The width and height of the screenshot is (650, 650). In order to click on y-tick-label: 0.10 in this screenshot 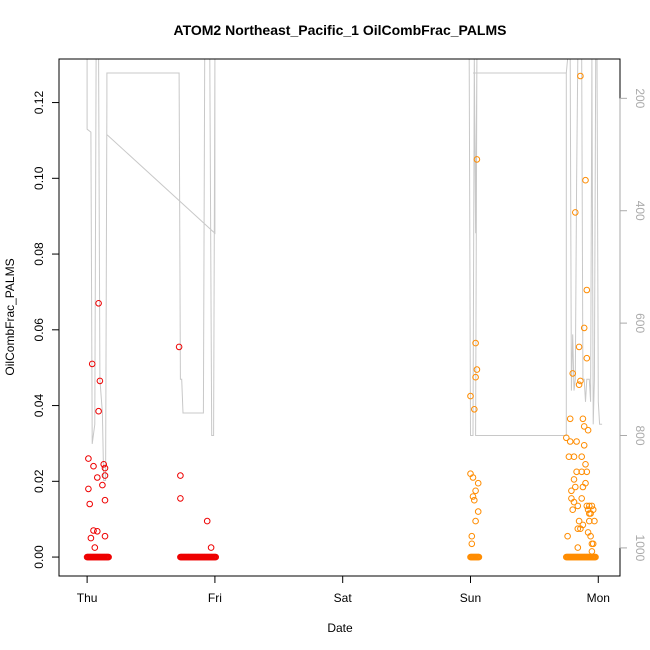, I will do `click(39, 178)`.